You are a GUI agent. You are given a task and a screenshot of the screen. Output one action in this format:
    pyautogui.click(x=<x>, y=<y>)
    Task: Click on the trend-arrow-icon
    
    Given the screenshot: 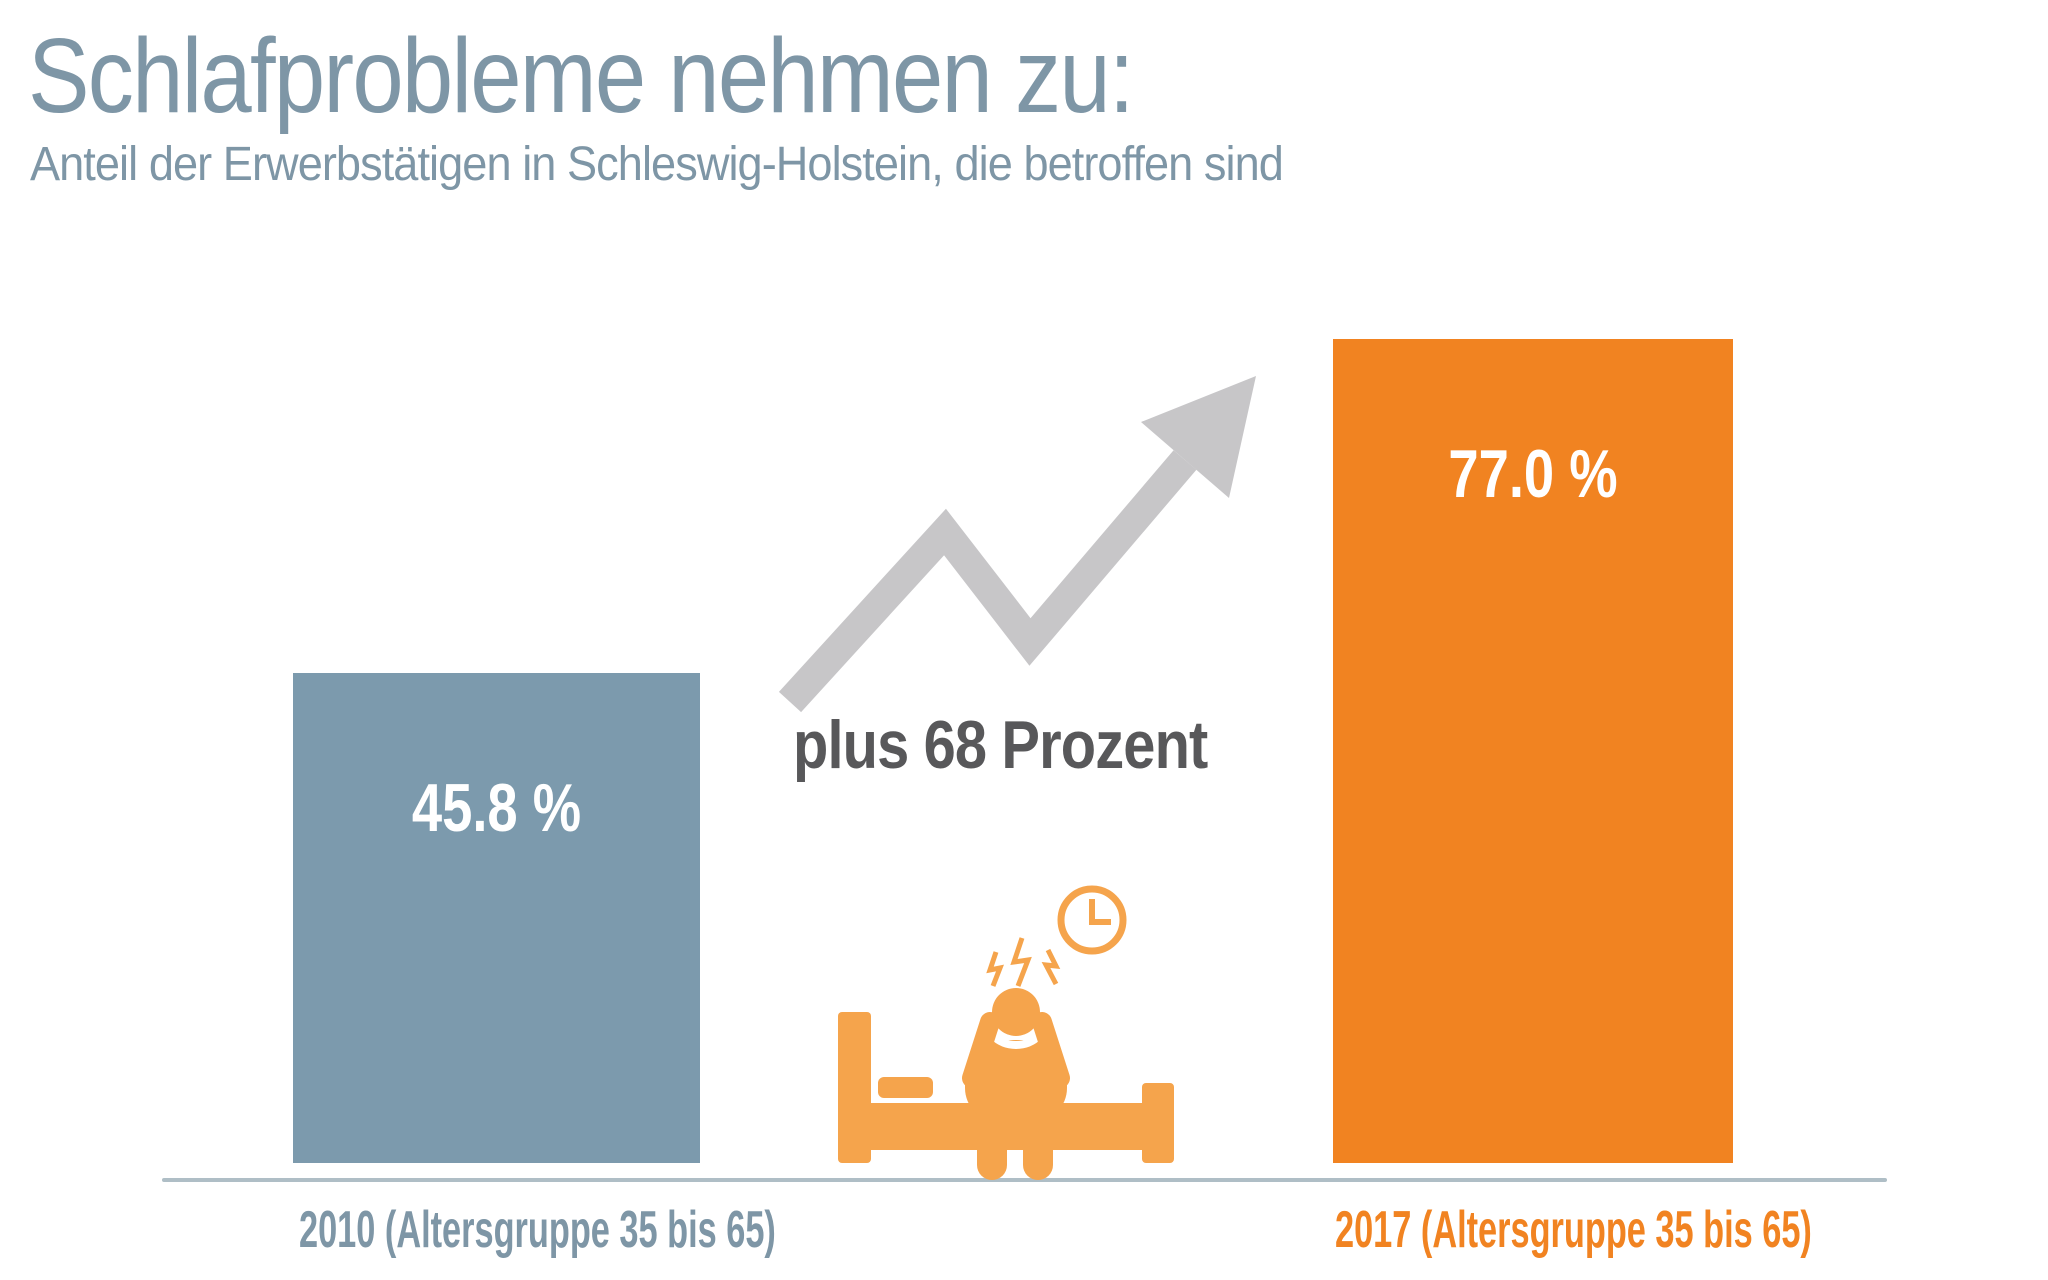 What is the action you would take?
    pyautogui.click(x=1017, y=544)
    